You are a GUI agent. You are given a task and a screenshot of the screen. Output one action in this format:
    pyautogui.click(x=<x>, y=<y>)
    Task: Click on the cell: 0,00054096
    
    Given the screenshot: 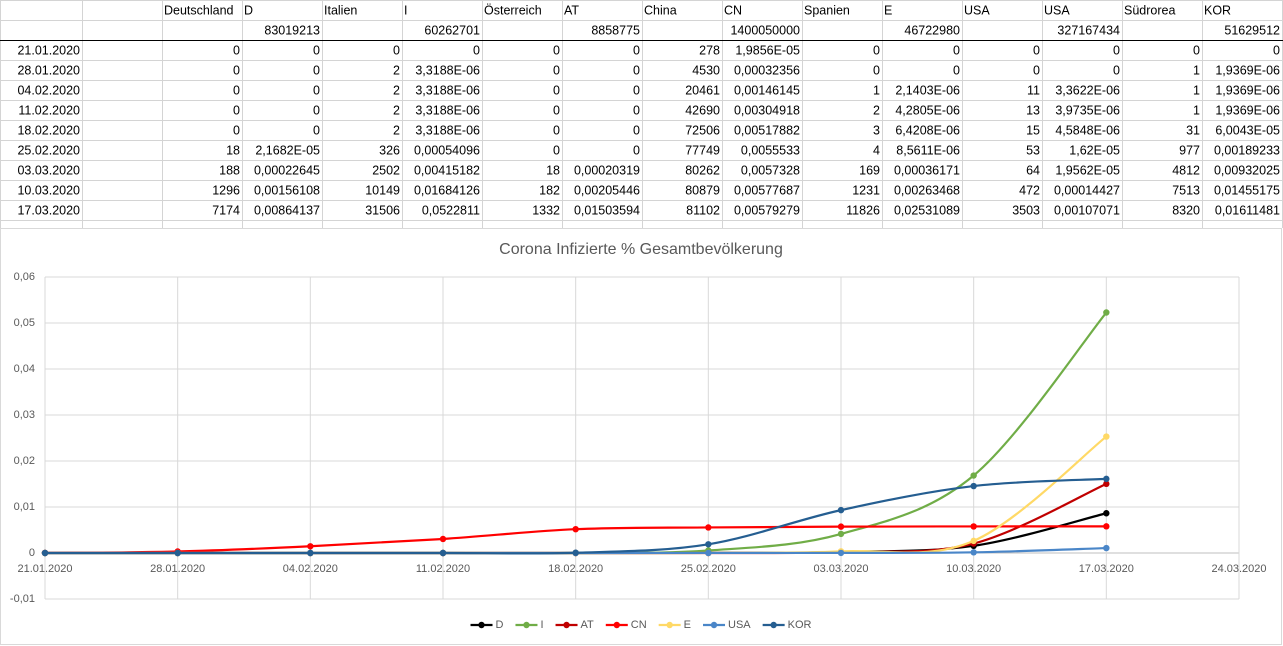 What is the action you would take?
    pyautogui.click(x=447, y=150)
    